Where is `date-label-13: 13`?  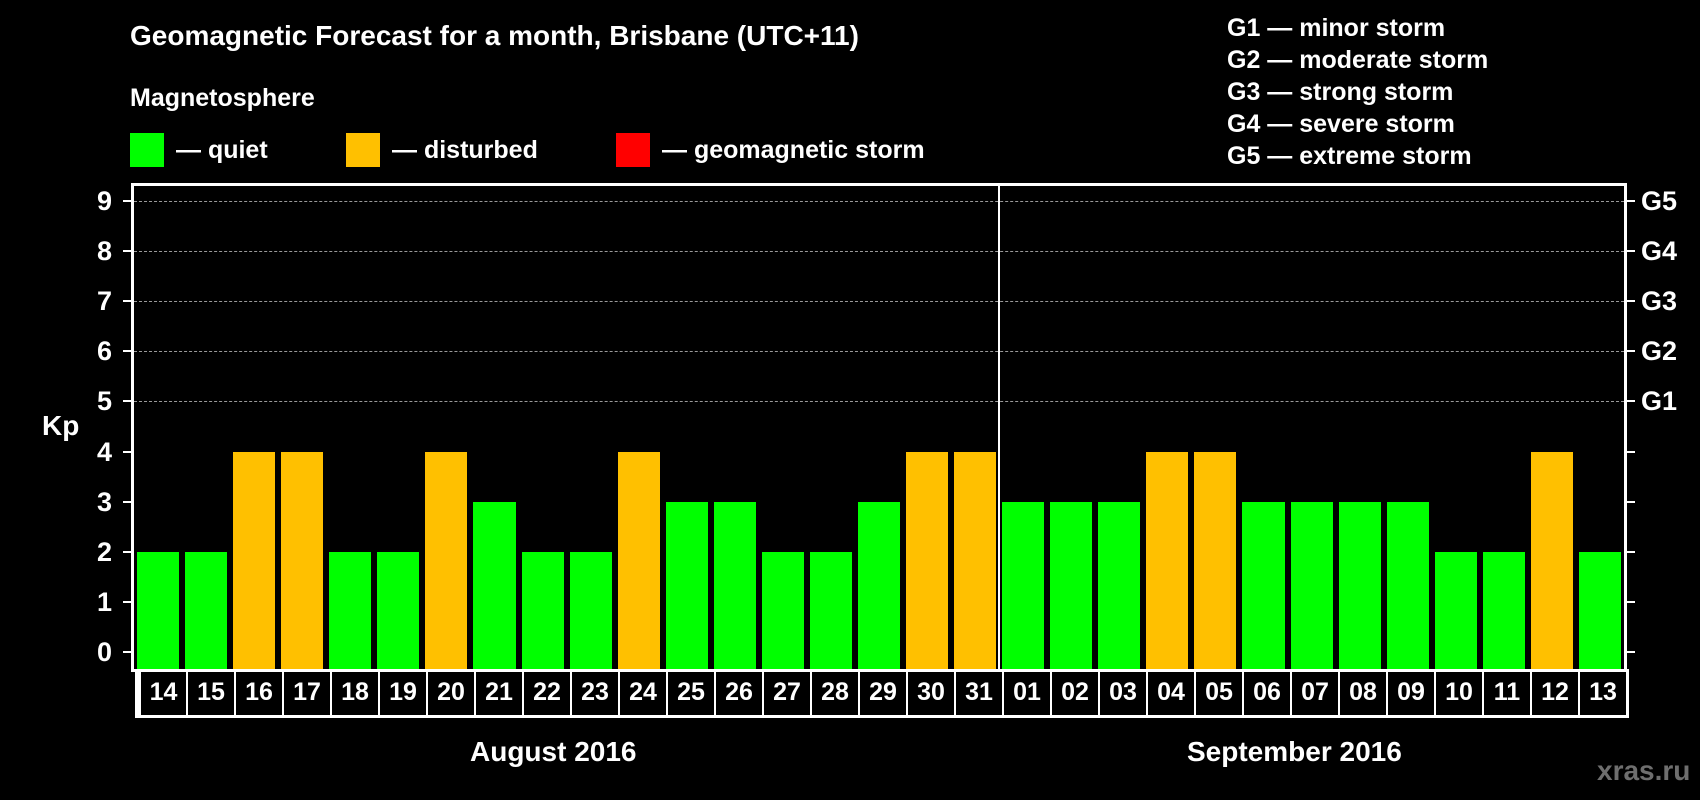 date-label-13: 13 is located at coordinates (1602, 692).